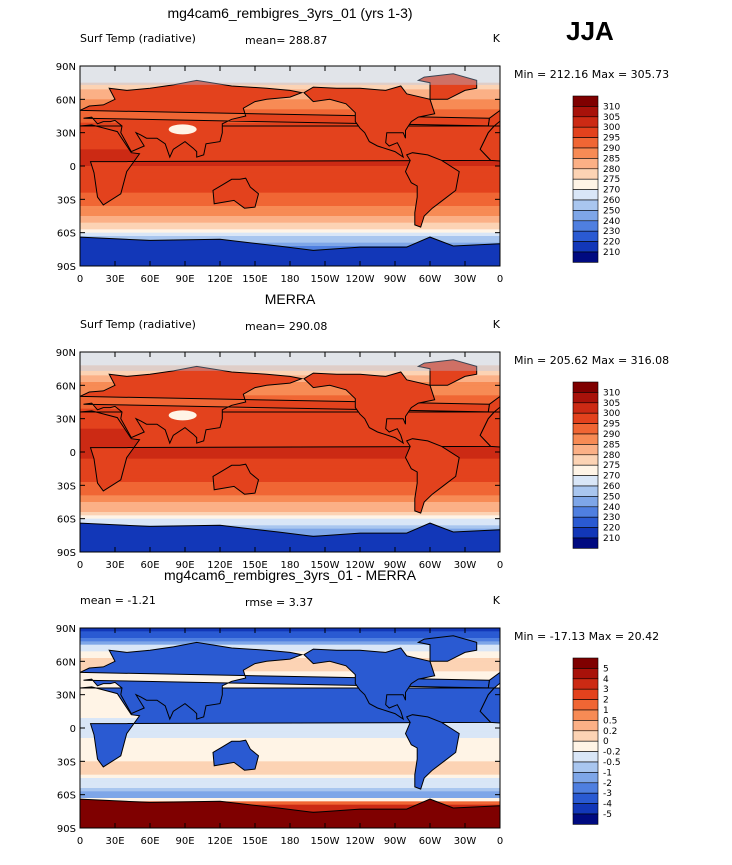 The image size is (732, 865). I want to click on panel-min-max-label: Min = -17.13 Max = 20.42, so click(586, 636).